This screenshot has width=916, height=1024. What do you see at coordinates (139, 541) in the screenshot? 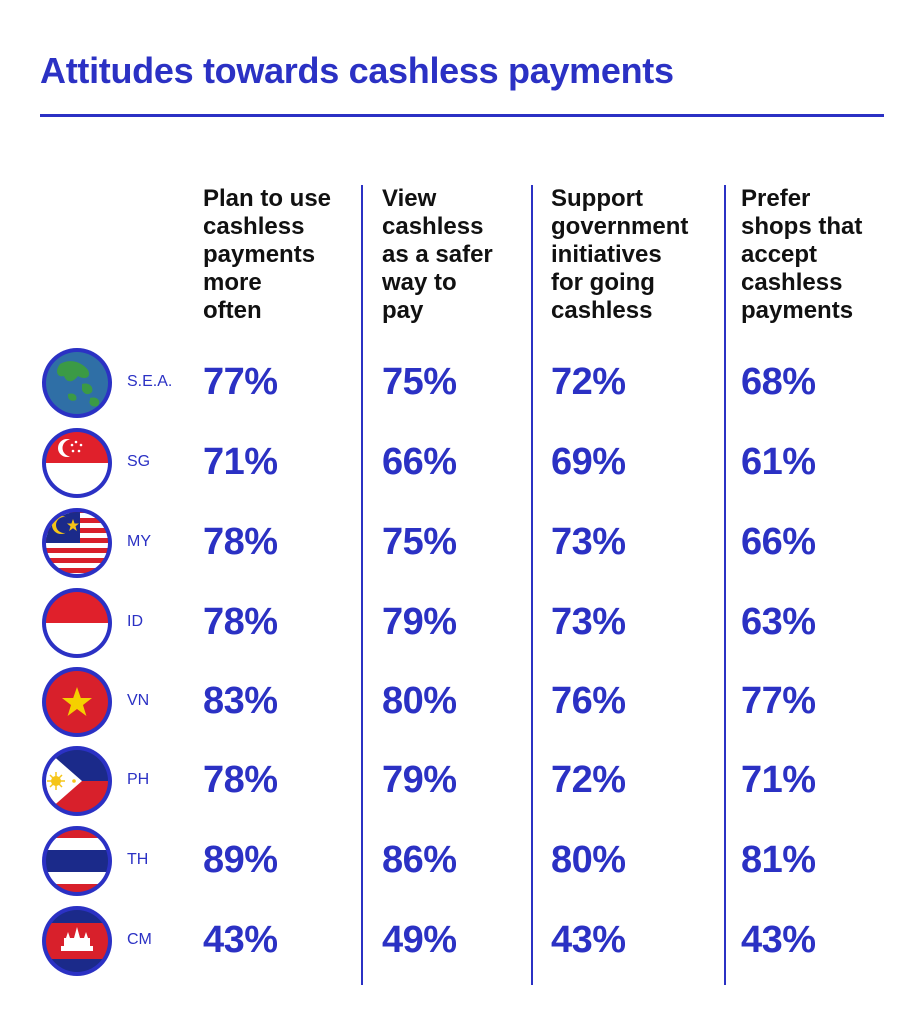
I see `country-label: MY` at bounding box center [139, 541].